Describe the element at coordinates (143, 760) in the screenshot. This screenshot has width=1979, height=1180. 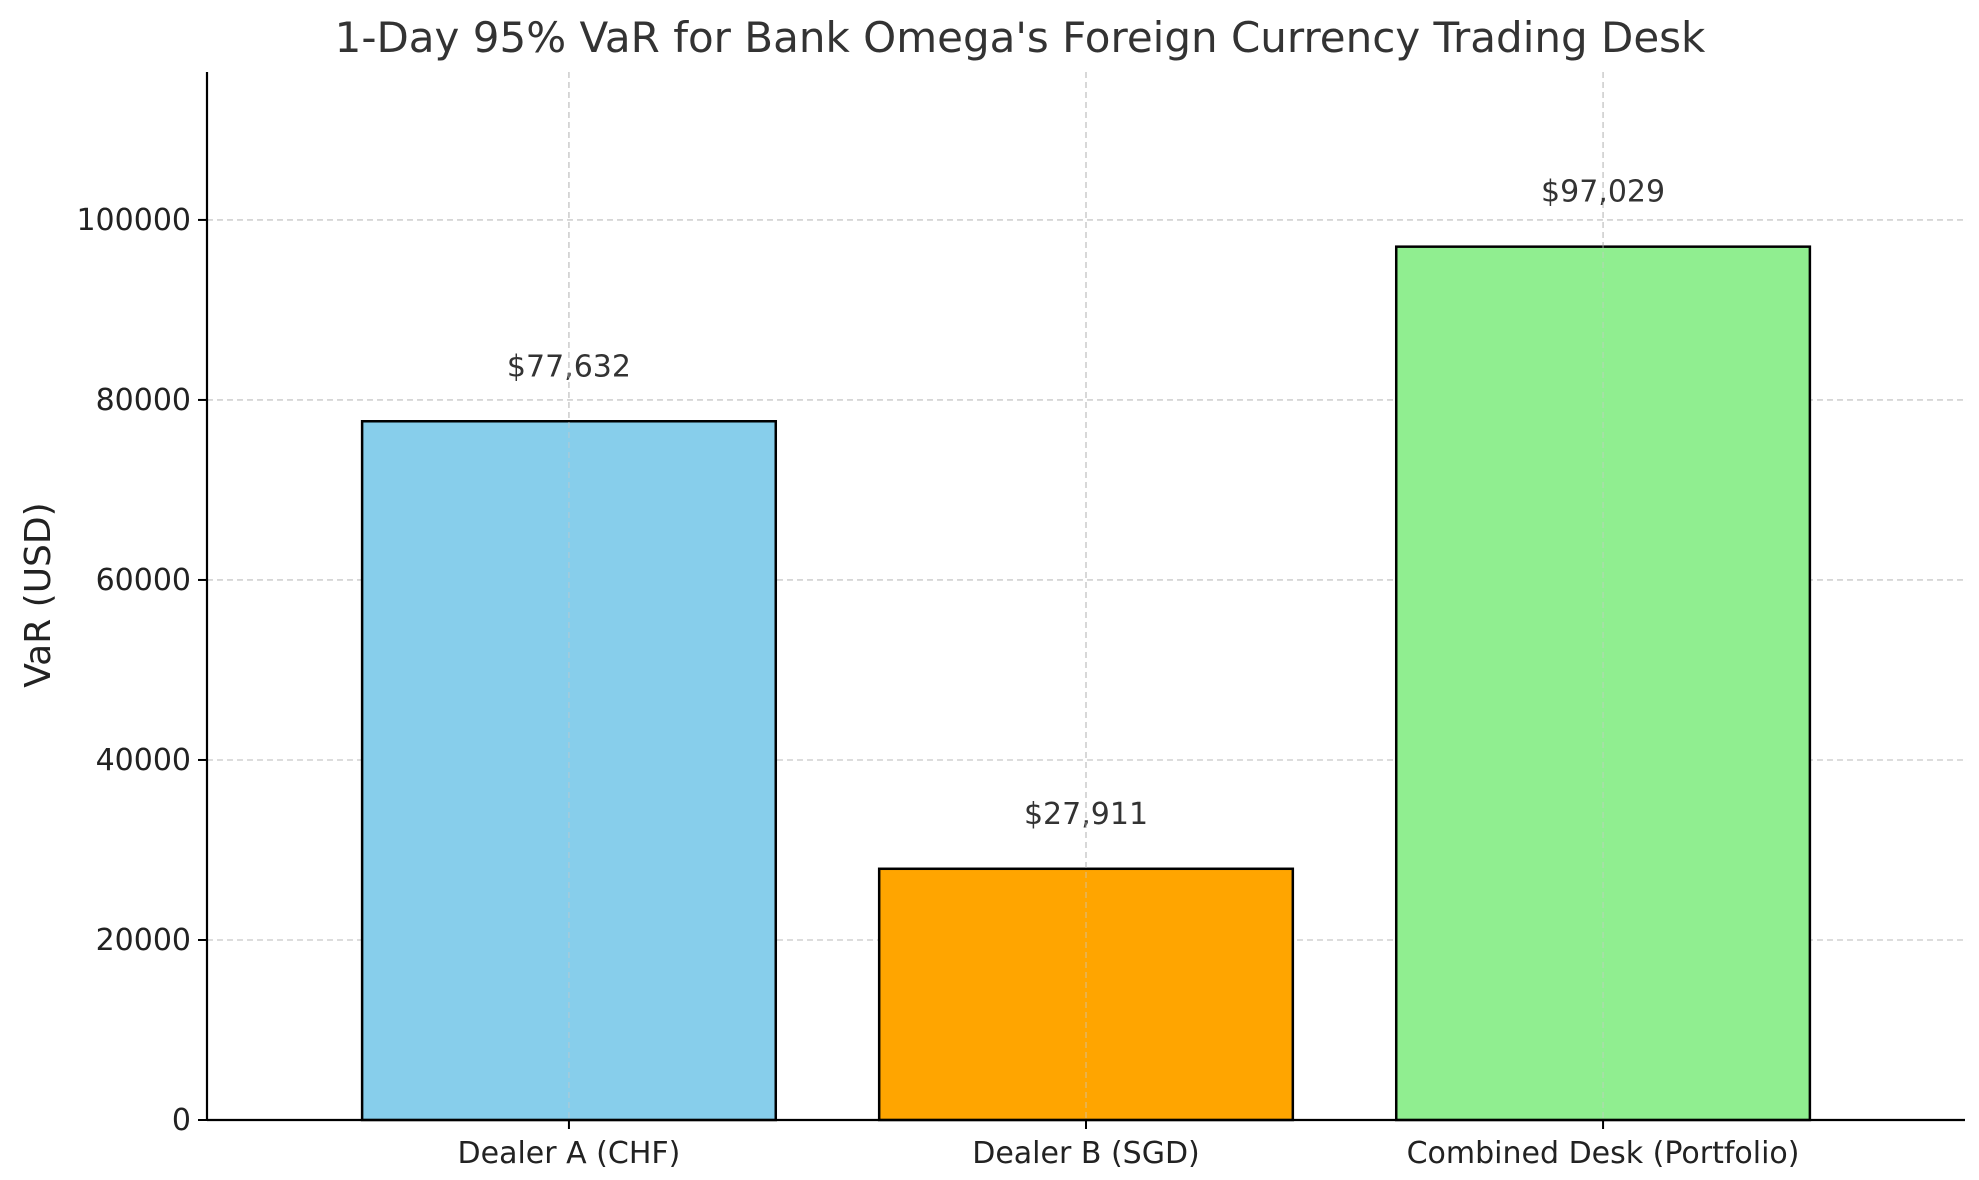
I see `y-tick-label: 40000` at that location.